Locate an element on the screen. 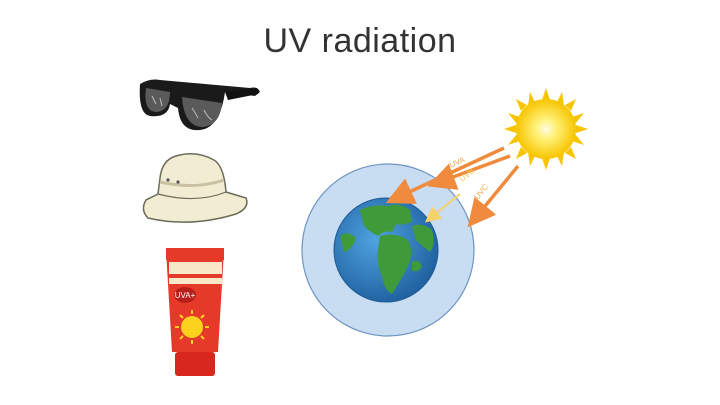  slide-title: UV radiation is located at coordinates (360, 41).